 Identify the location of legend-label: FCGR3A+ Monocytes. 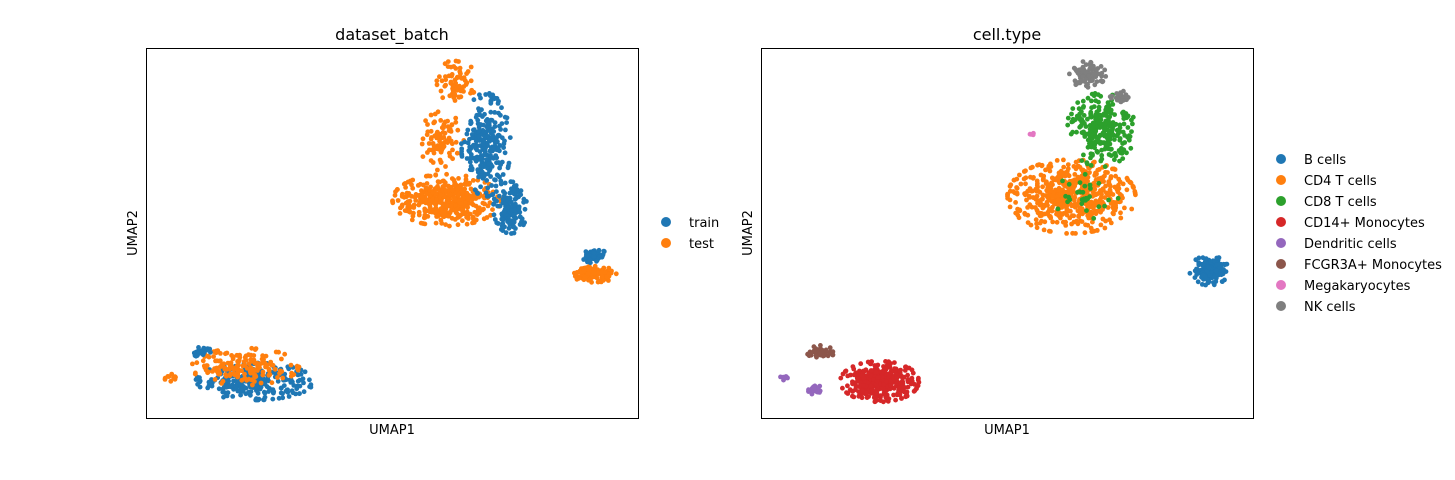
(1373, 265).